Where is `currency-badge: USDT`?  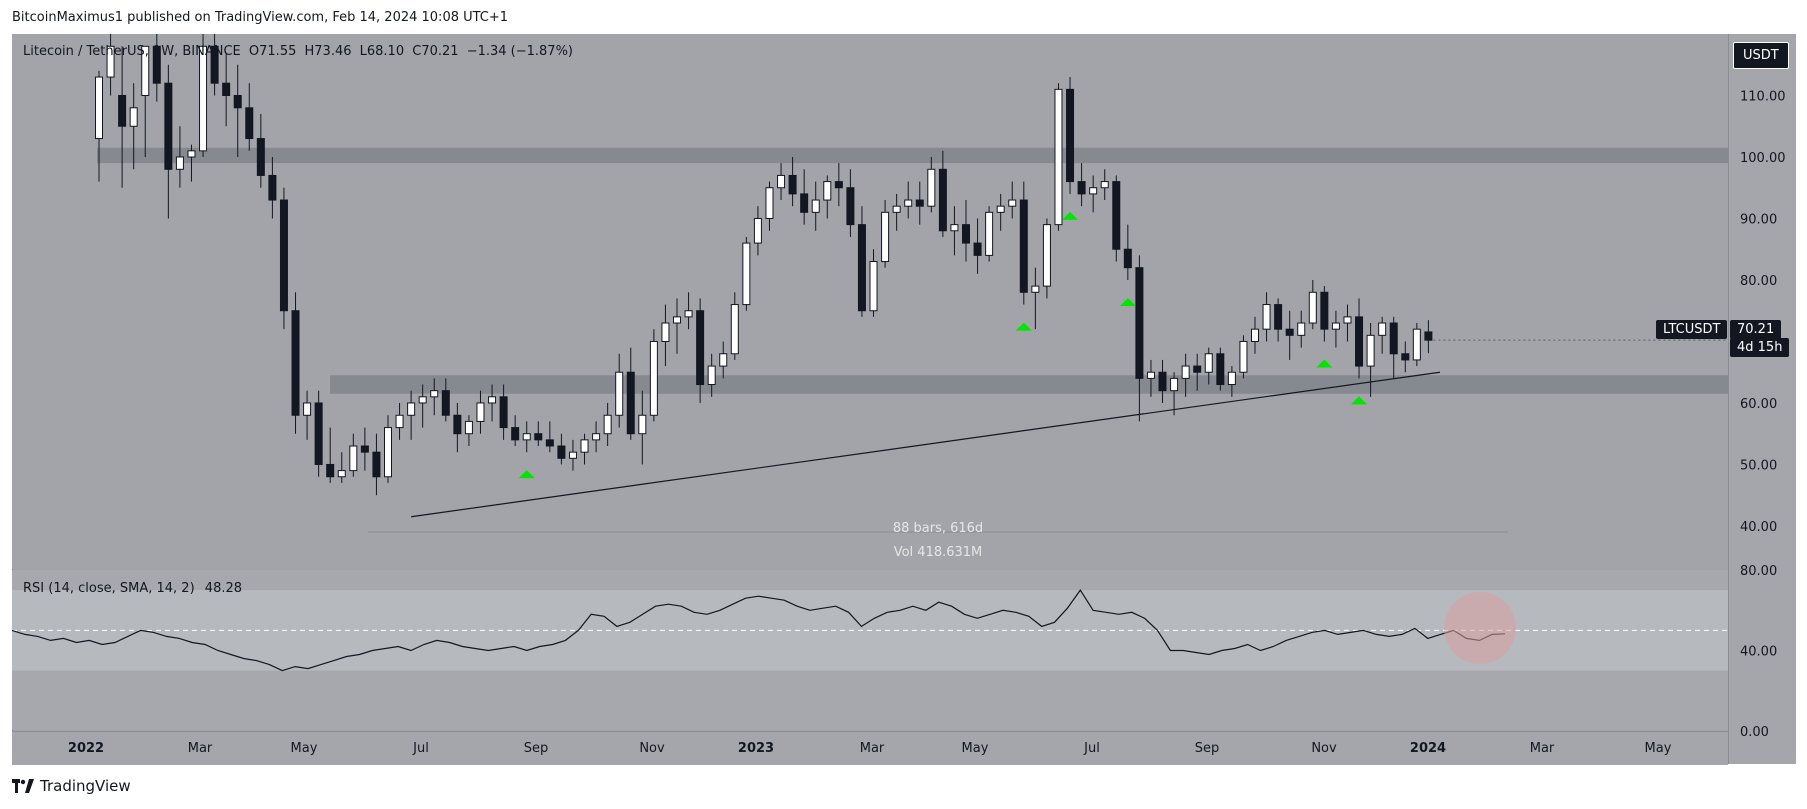
currency-badge: USDT is located at coordinates (1761, 55).